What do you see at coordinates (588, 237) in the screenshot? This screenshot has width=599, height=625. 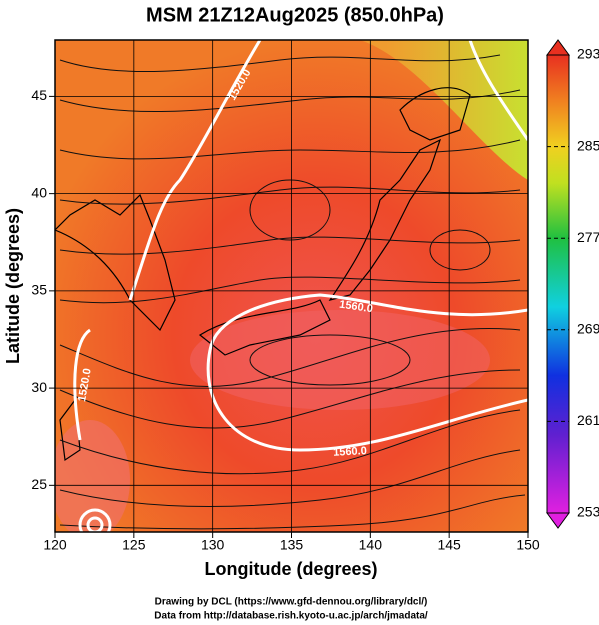 I see `colorbar-tick-label: 277` at bounding box center [588, 237].